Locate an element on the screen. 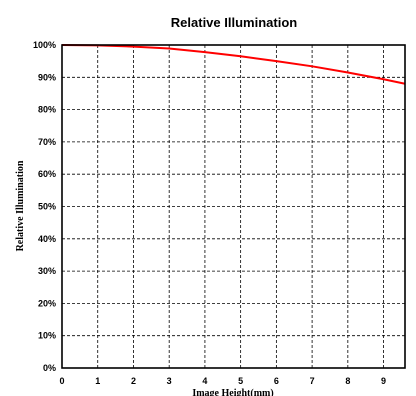 Image resolution: width=416 pixels, height=396 pixels. x-tick-label: 8 is located at coordinates (347, 381).